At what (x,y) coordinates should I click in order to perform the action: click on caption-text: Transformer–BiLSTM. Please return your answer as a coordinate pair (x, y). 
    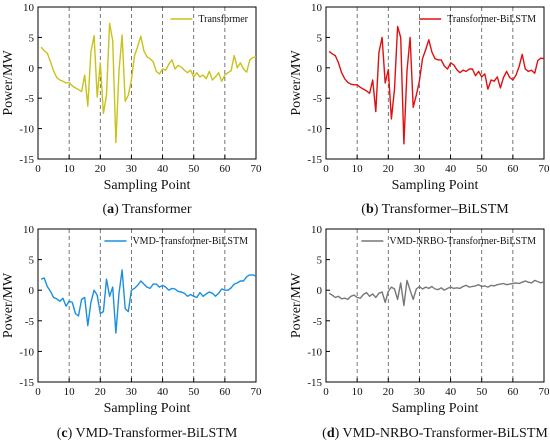
    Looking at the image, I should click on (446, 209).